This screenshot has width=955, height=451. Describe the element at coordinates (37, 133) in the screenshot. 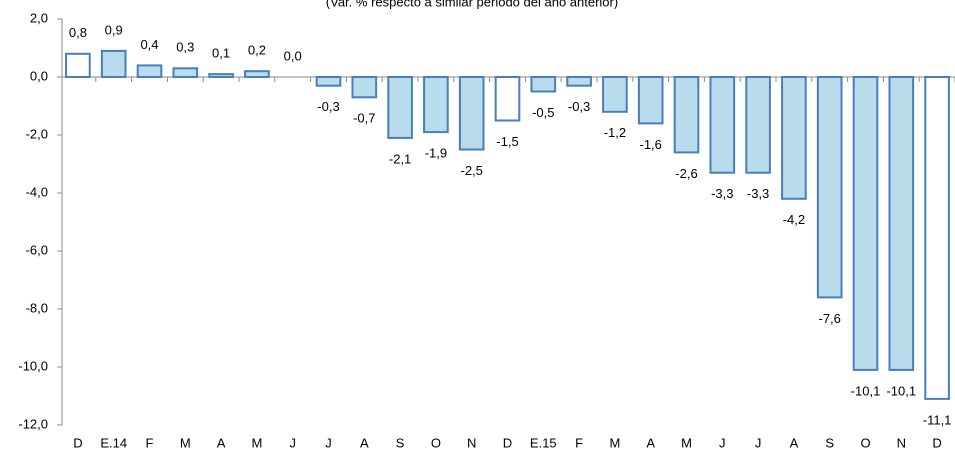

I see `y-tick-label: -2,0` at that location.